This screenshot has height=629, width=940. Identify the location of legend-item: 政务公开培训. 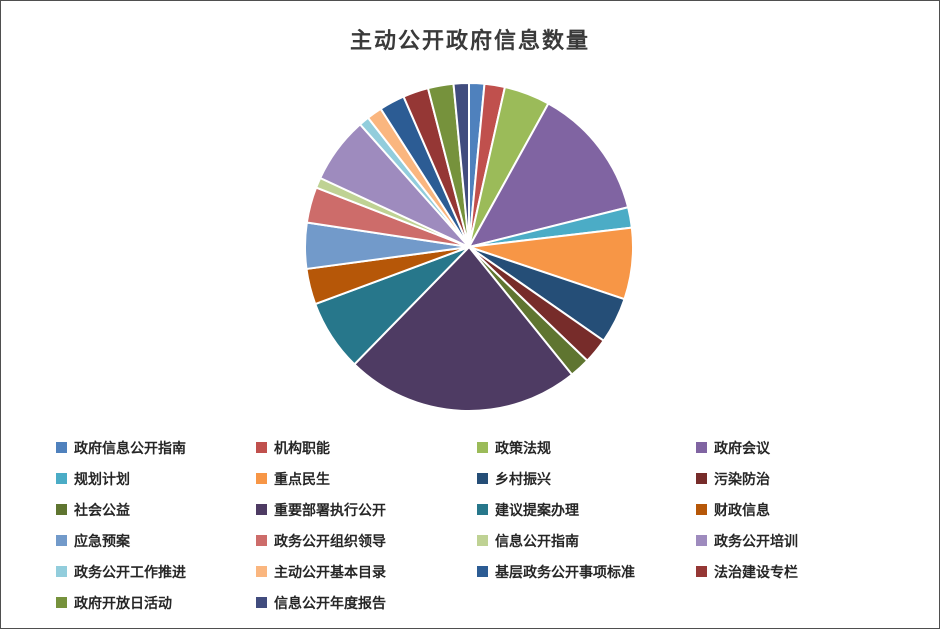
(813, 540).